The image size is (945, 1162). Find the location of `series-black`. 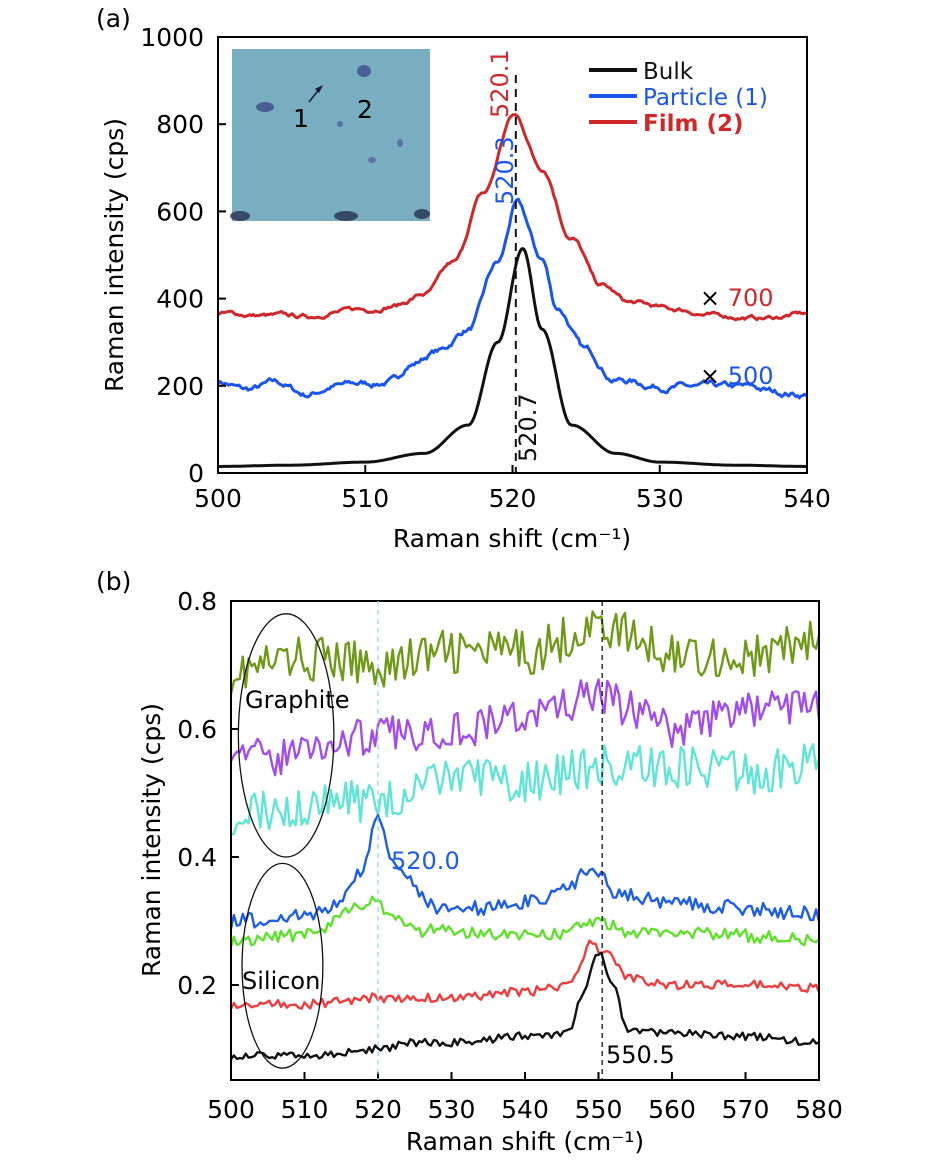

series-black is located at coordinates (525, 1005).